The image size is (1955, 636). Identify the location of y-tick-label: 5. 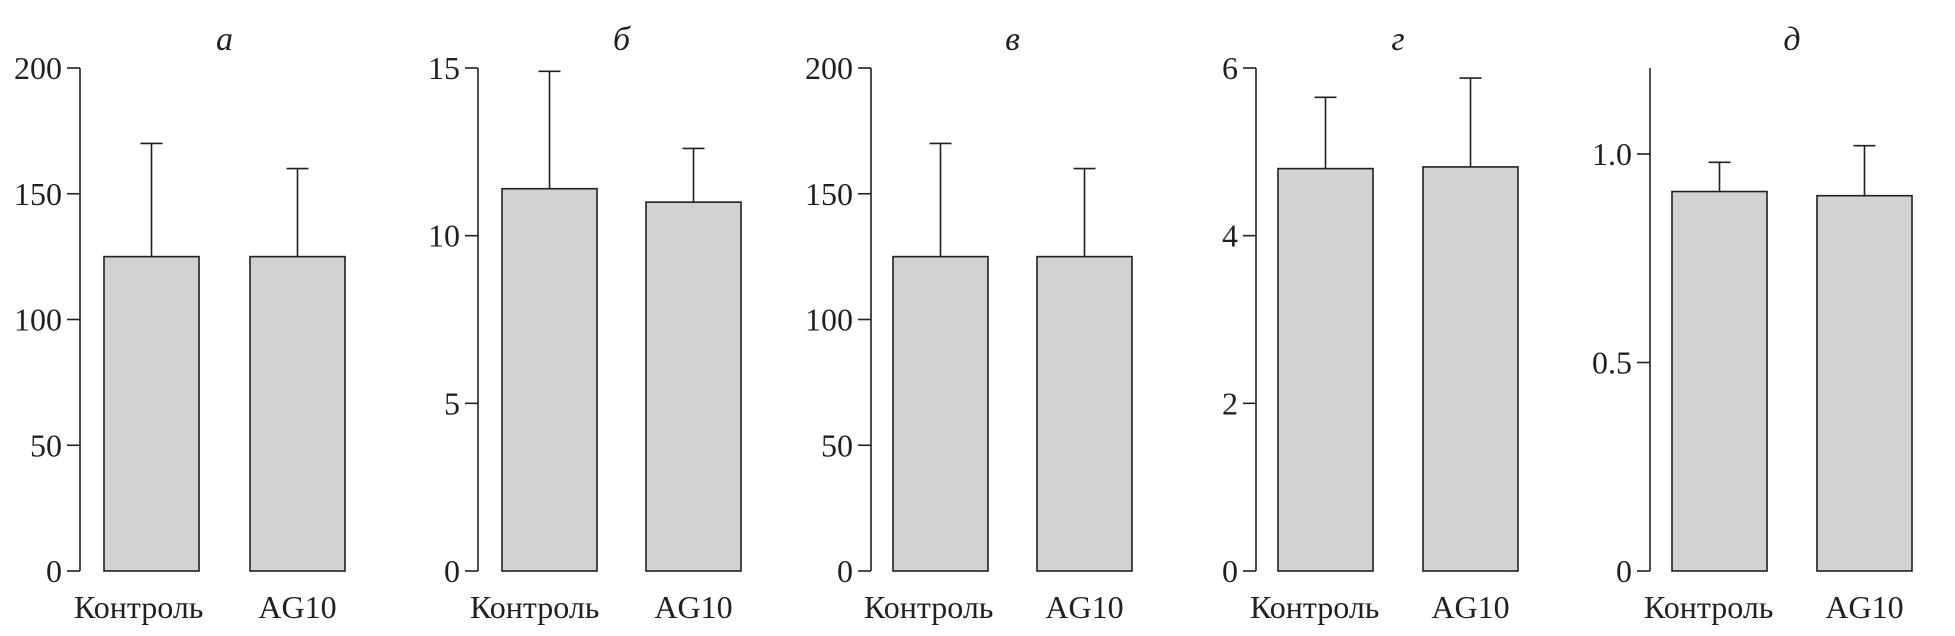
(452, 403).